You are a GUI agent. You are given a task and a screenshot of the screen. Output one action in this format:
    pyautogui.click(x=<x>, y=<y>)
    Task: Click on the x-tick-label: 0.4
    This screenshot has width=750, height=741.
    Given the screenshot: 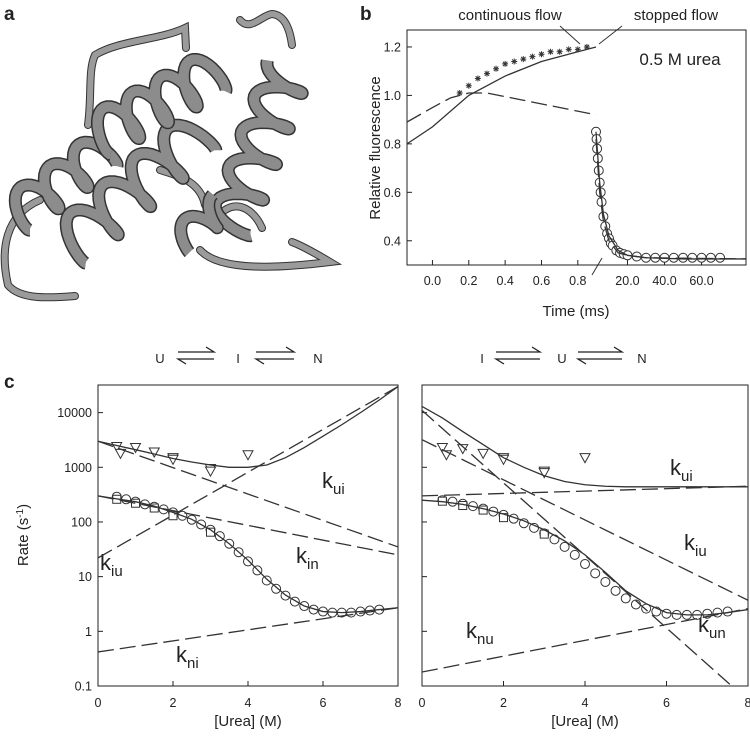 What is the action you would take?
    pyautogui.click(x=504, y=281)
    